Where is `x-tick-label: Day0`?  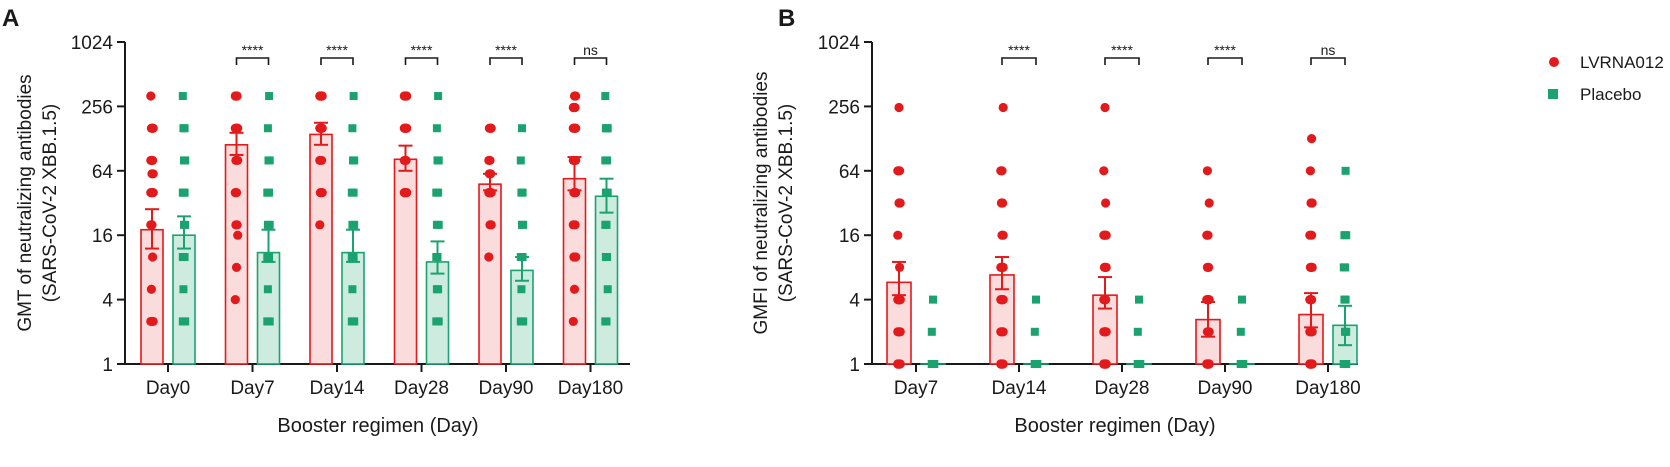 x-tick-label: Day0 is located at coordinates (168, 388).